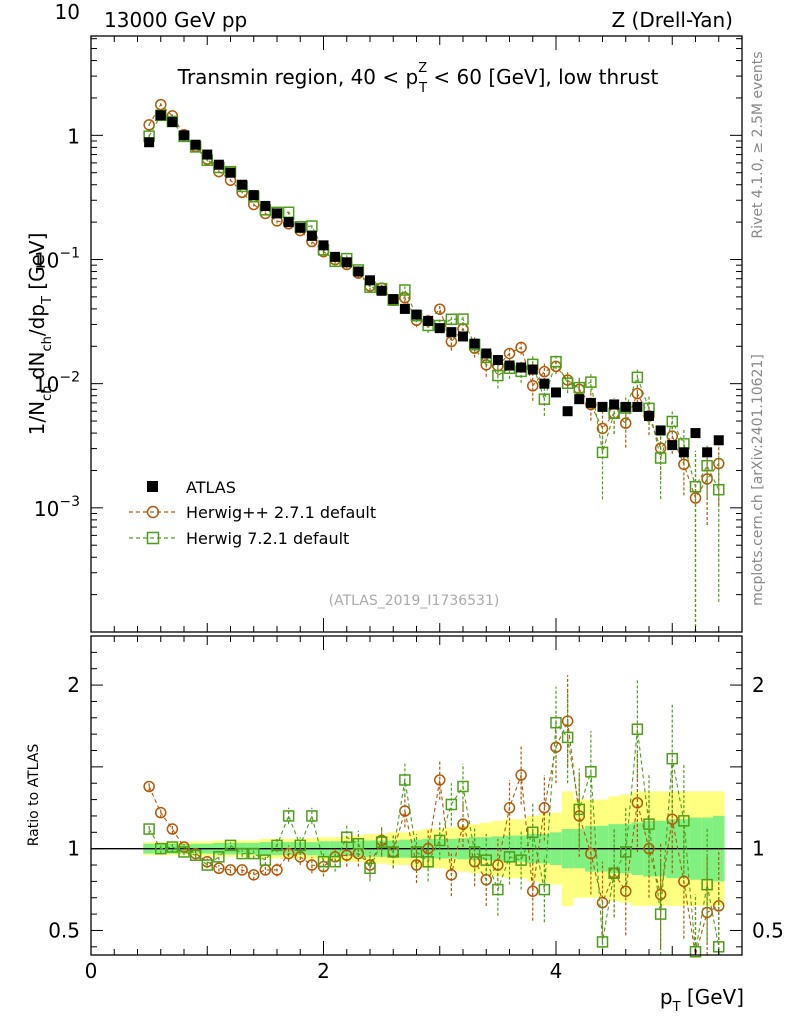  Describe the element at coordinates (702, 1000) in the screenshot. I see `x-axis-label: pT [GeV]` at that location.